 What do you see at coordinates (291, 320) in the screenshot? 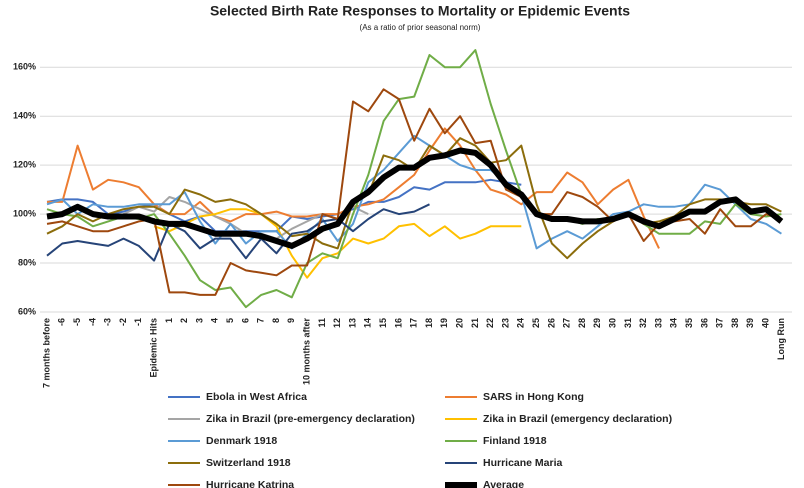
I see `x-tick-label: 9` at bounding box center [291, 320].